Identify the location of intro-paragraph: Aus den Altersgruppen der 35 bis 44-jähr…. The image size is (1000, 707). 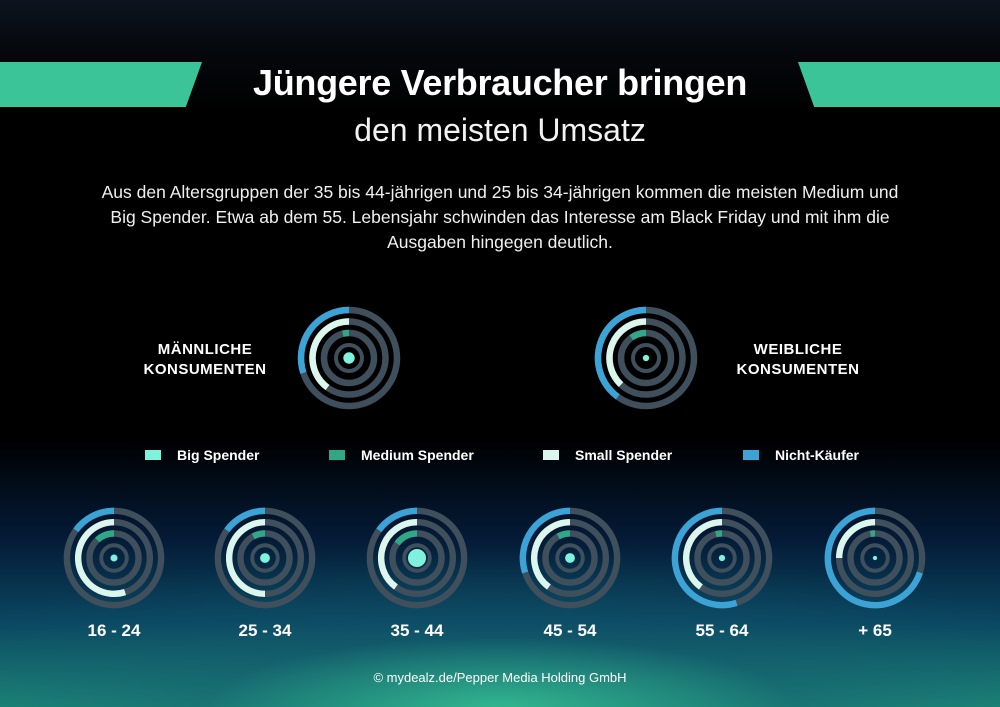
(500, 217).